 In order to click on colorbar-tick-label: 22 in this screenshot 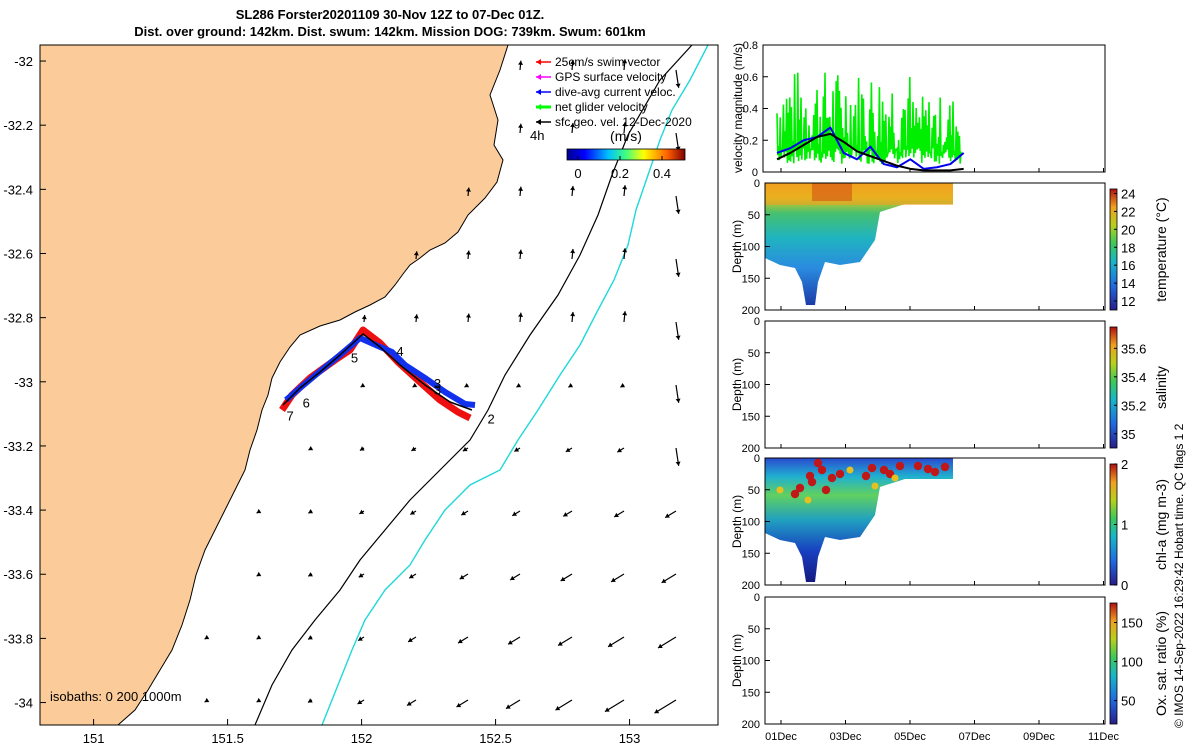, I will do `click(1128, 211)`.